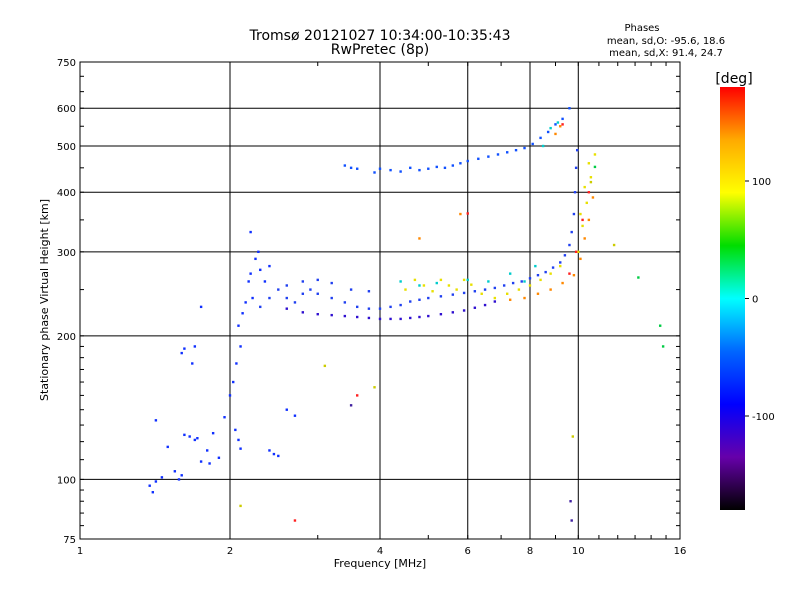 This screenshot has width=800, height=600. Describe the element at coordinates (755, 300) in the screenshot. I see `colorbar-tick-label: 0` at that location.